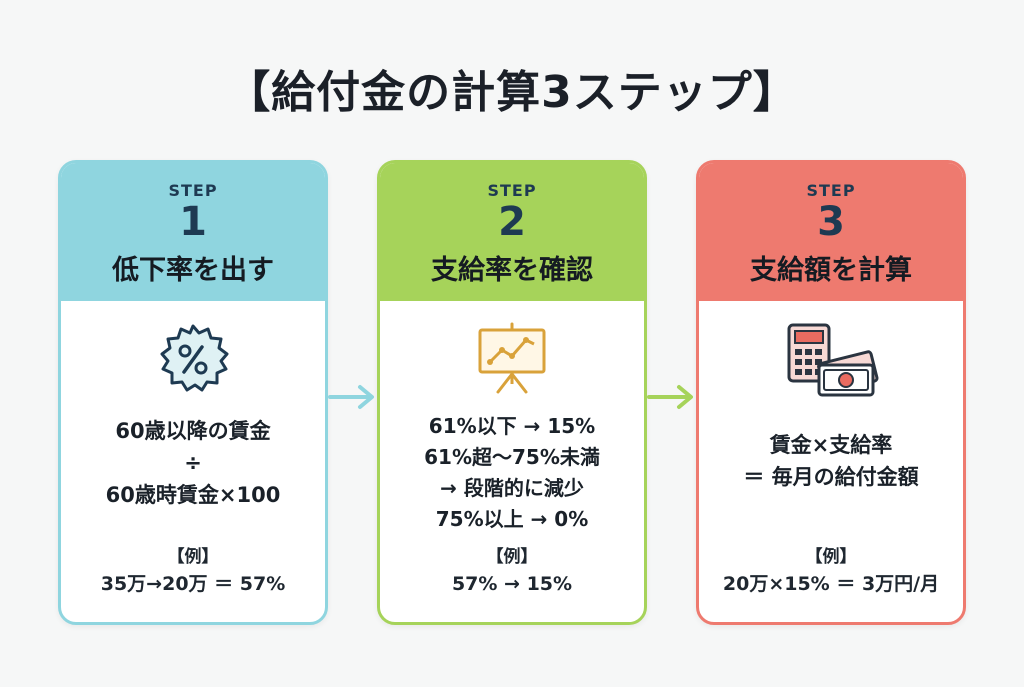  Describe the element at coordinates (512, 519) in the screenshot. I see `rule-line: 75%以上 → 0%` at that location.